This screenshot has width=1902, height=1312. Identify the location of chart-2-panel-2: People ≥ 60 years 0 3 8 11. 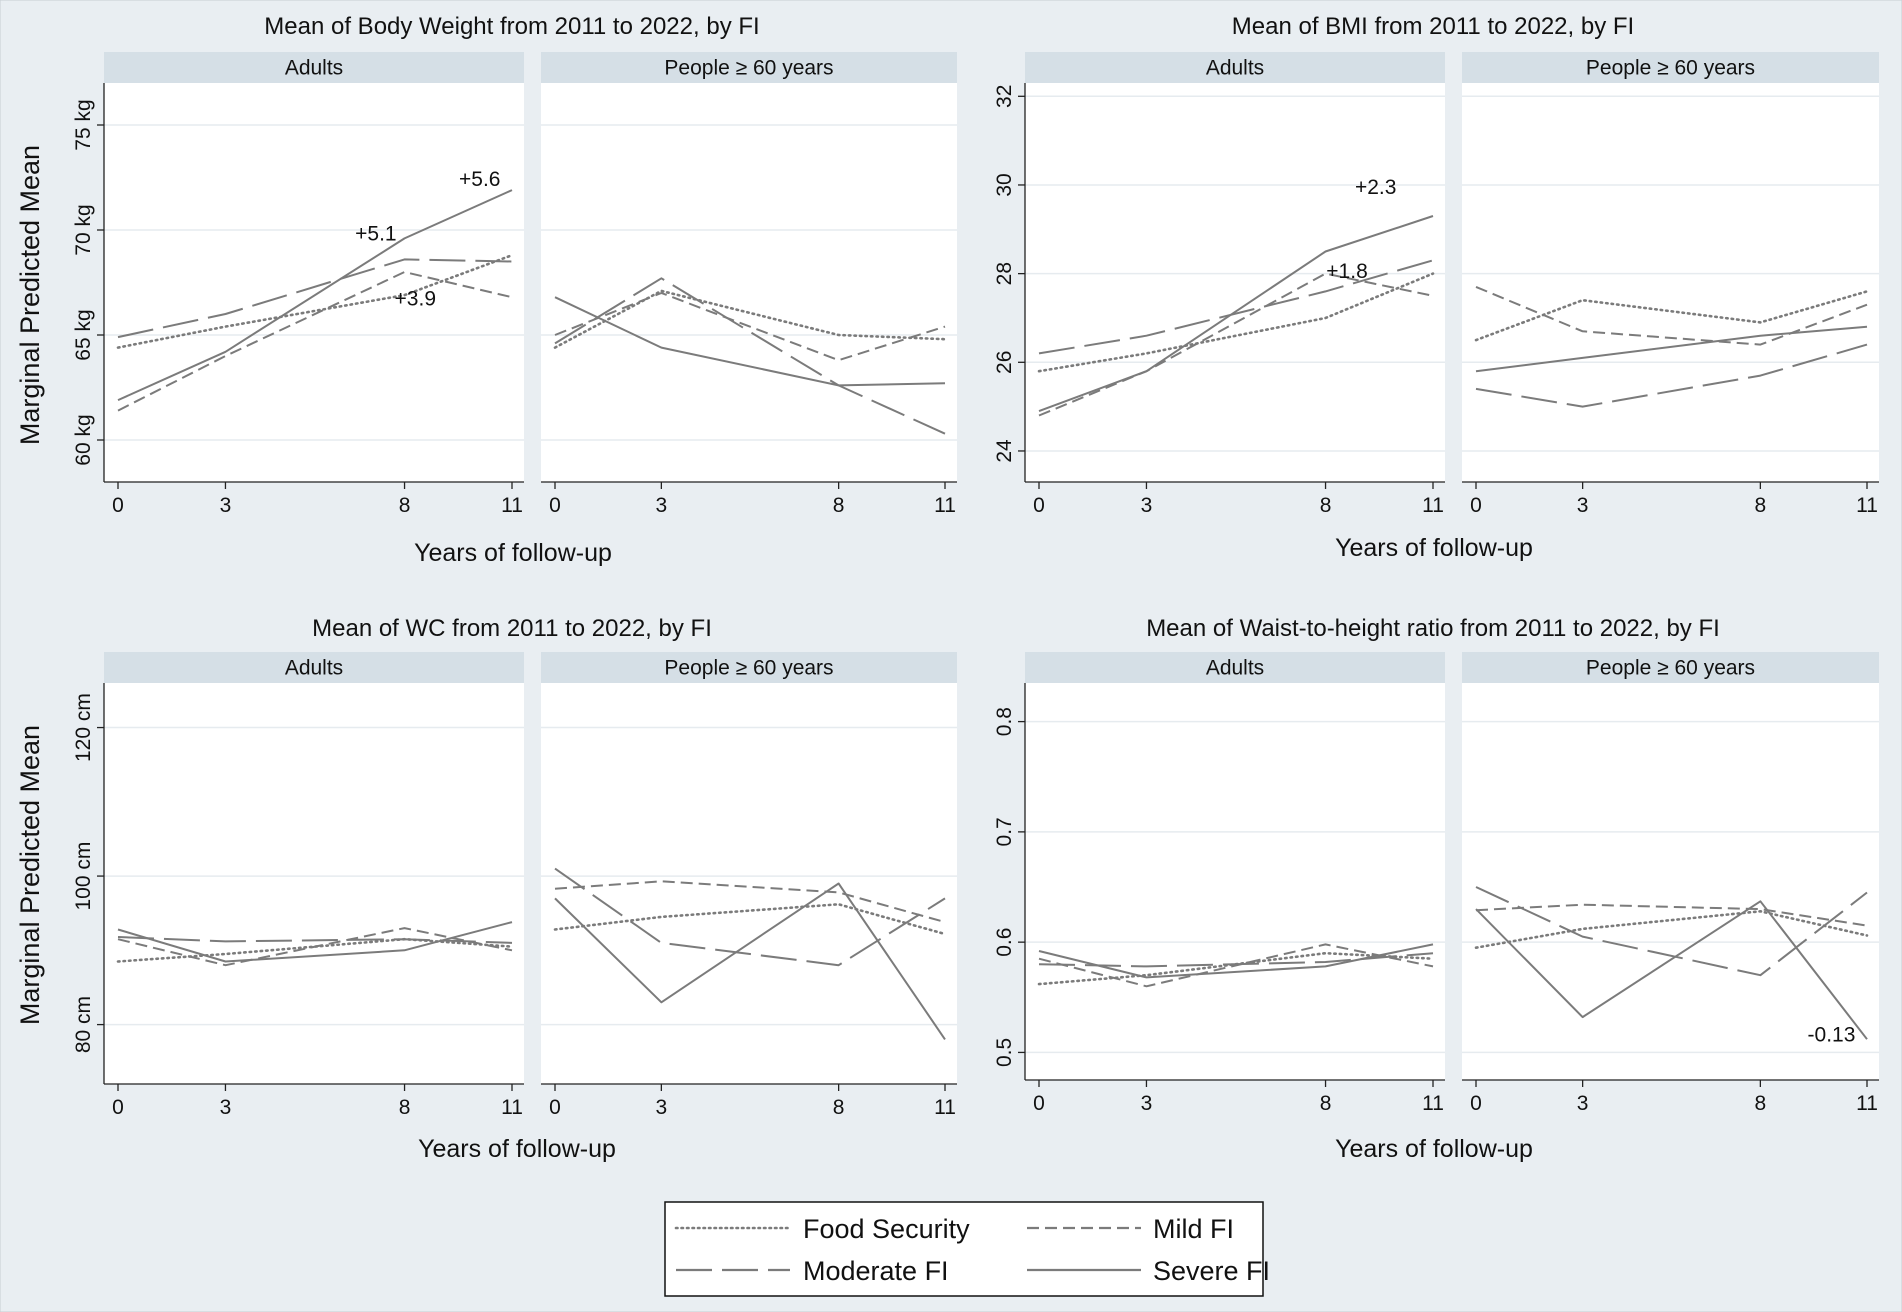
(1670, 284).